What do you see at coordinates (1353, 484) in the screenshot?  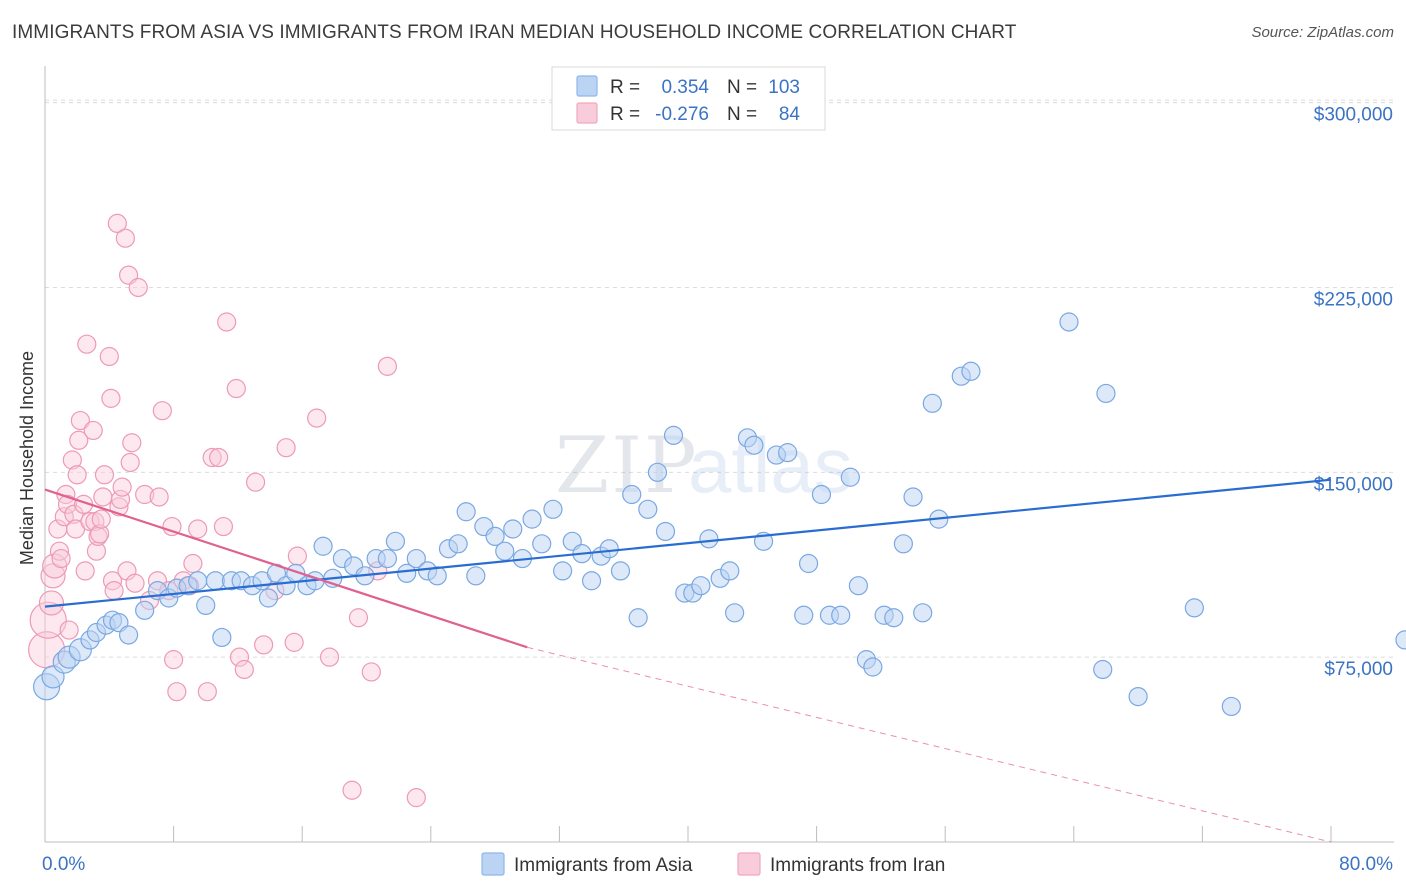 I see `y-tick-label-1: $150,000` at bounding box center [1353, 484].